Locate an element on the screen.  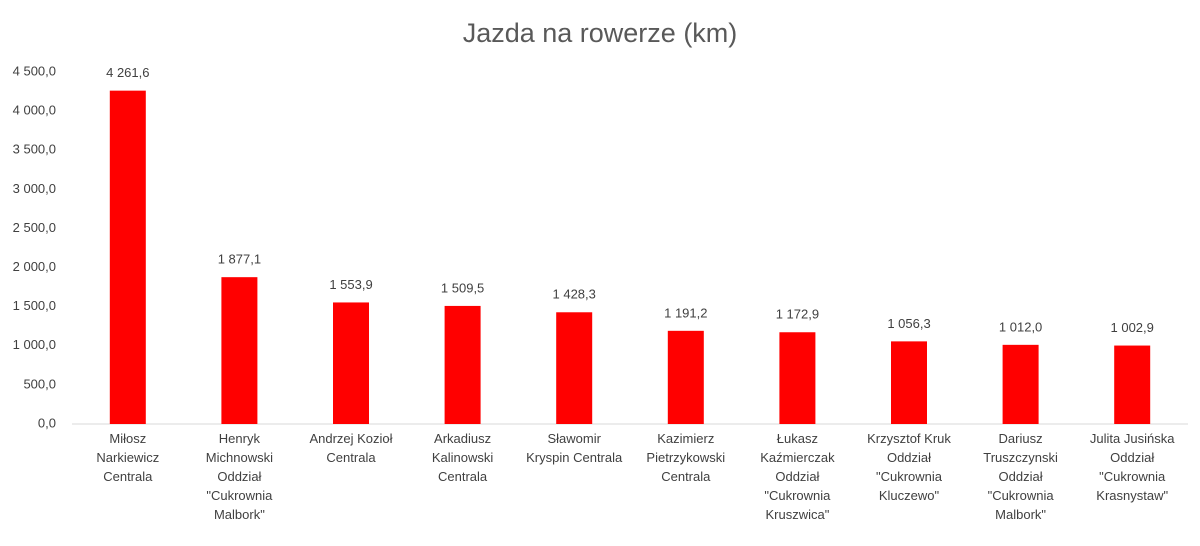
x-tick-label-line: Pietrzykowski is located at coordinates (685, 457).